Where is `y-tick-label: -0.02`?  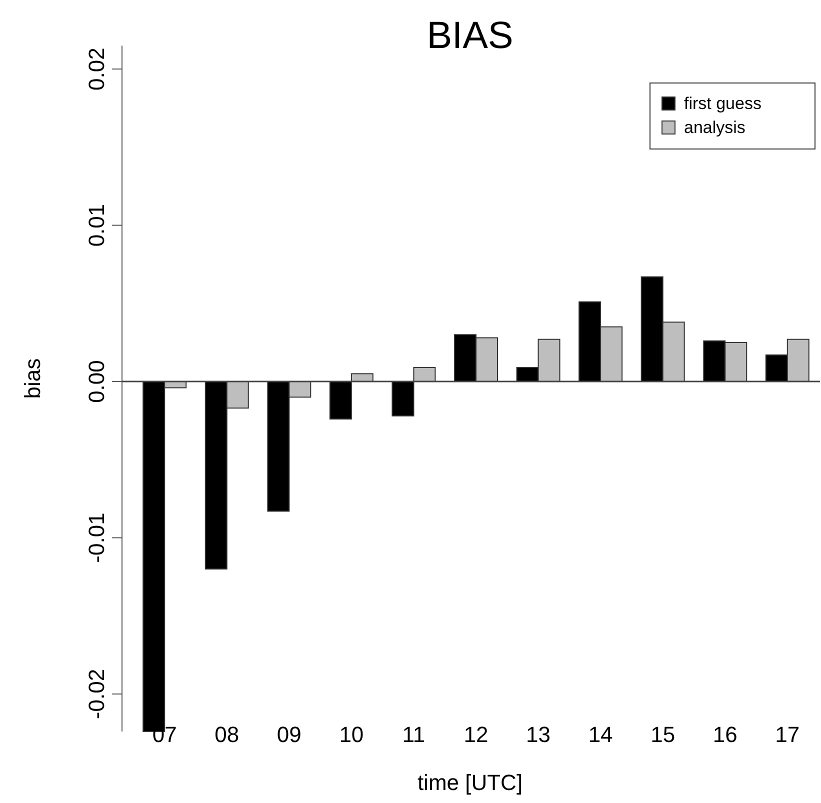
y-tick-label: -0.02 is located at coordinates (96, 694).